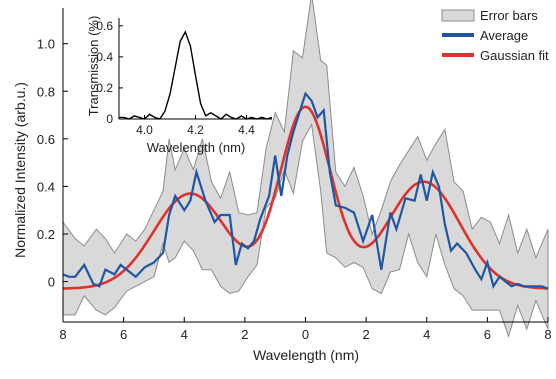 The image size is (556, 379). I want to click on y-tick-label: 0.8, so click(46, 91).